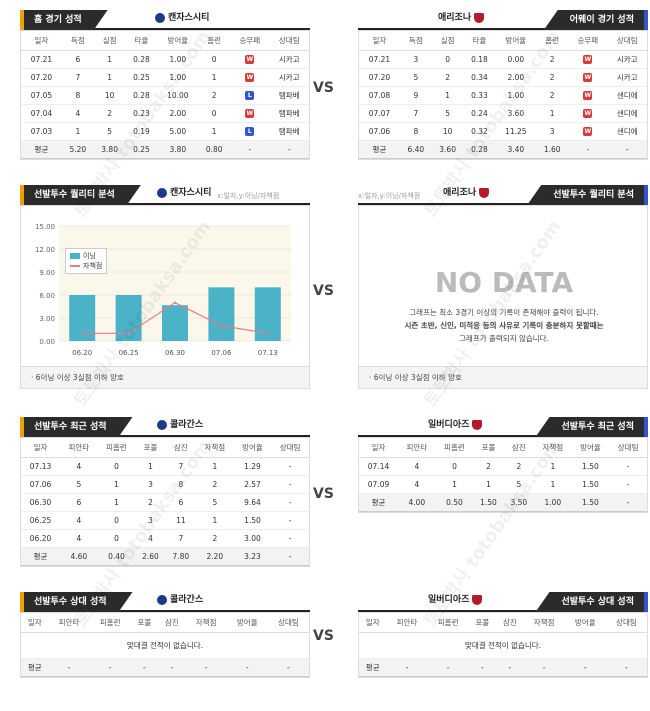 The width and height of the screenshot is (650, 711). I want to click on legend-swatch-innings, so click(75, 256).